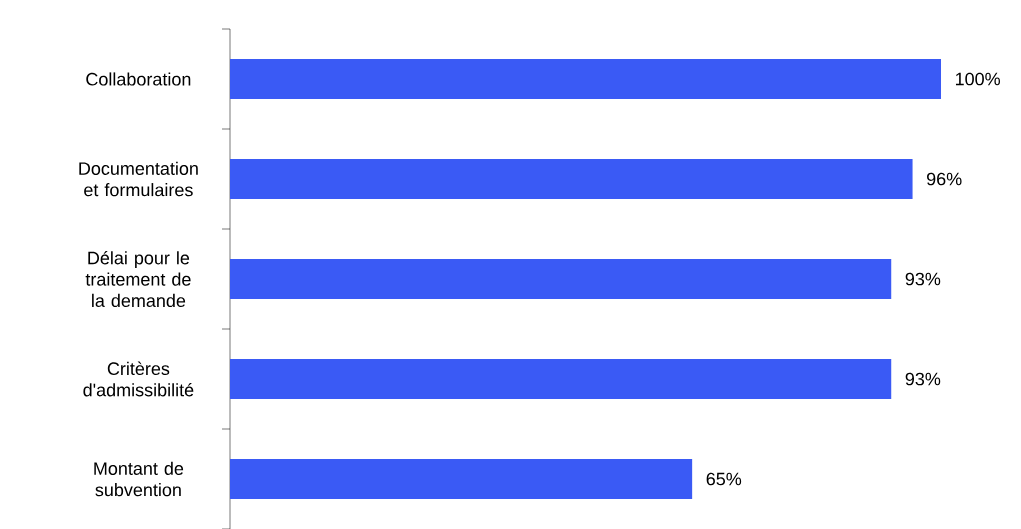 The width and height of the screenshot is (1021, 529). What do you see at coordinates (944, 179) in the screenshot?
I see `data-label: 96%` at bounding box center [944, 179].